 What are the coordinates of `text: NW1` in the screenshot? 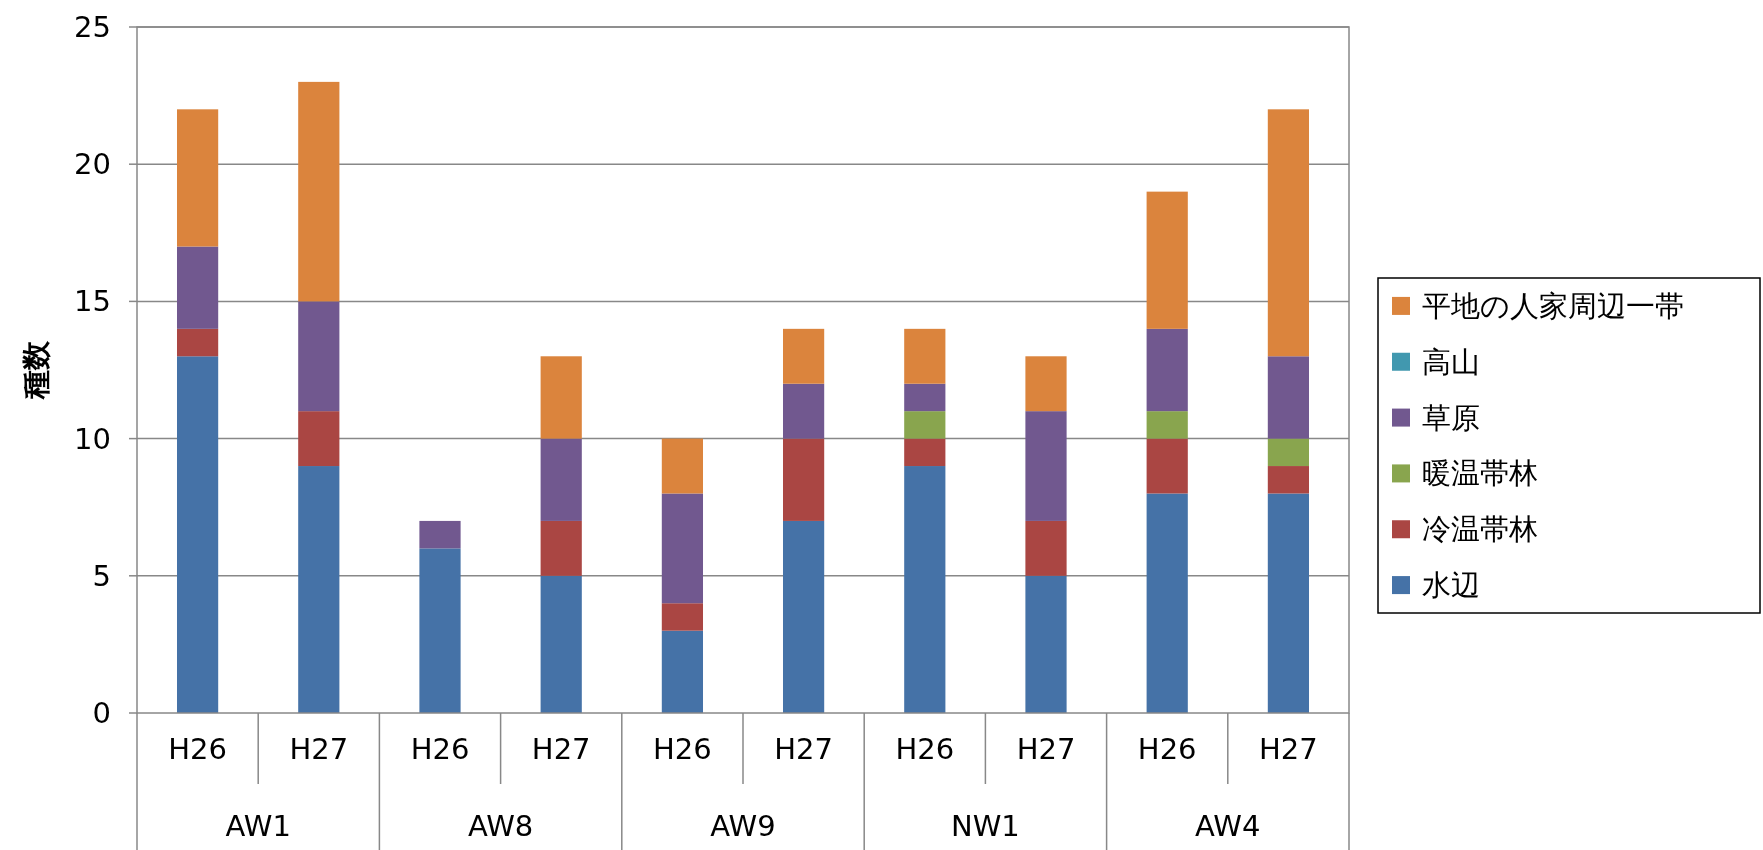 It's located at (985, 826).